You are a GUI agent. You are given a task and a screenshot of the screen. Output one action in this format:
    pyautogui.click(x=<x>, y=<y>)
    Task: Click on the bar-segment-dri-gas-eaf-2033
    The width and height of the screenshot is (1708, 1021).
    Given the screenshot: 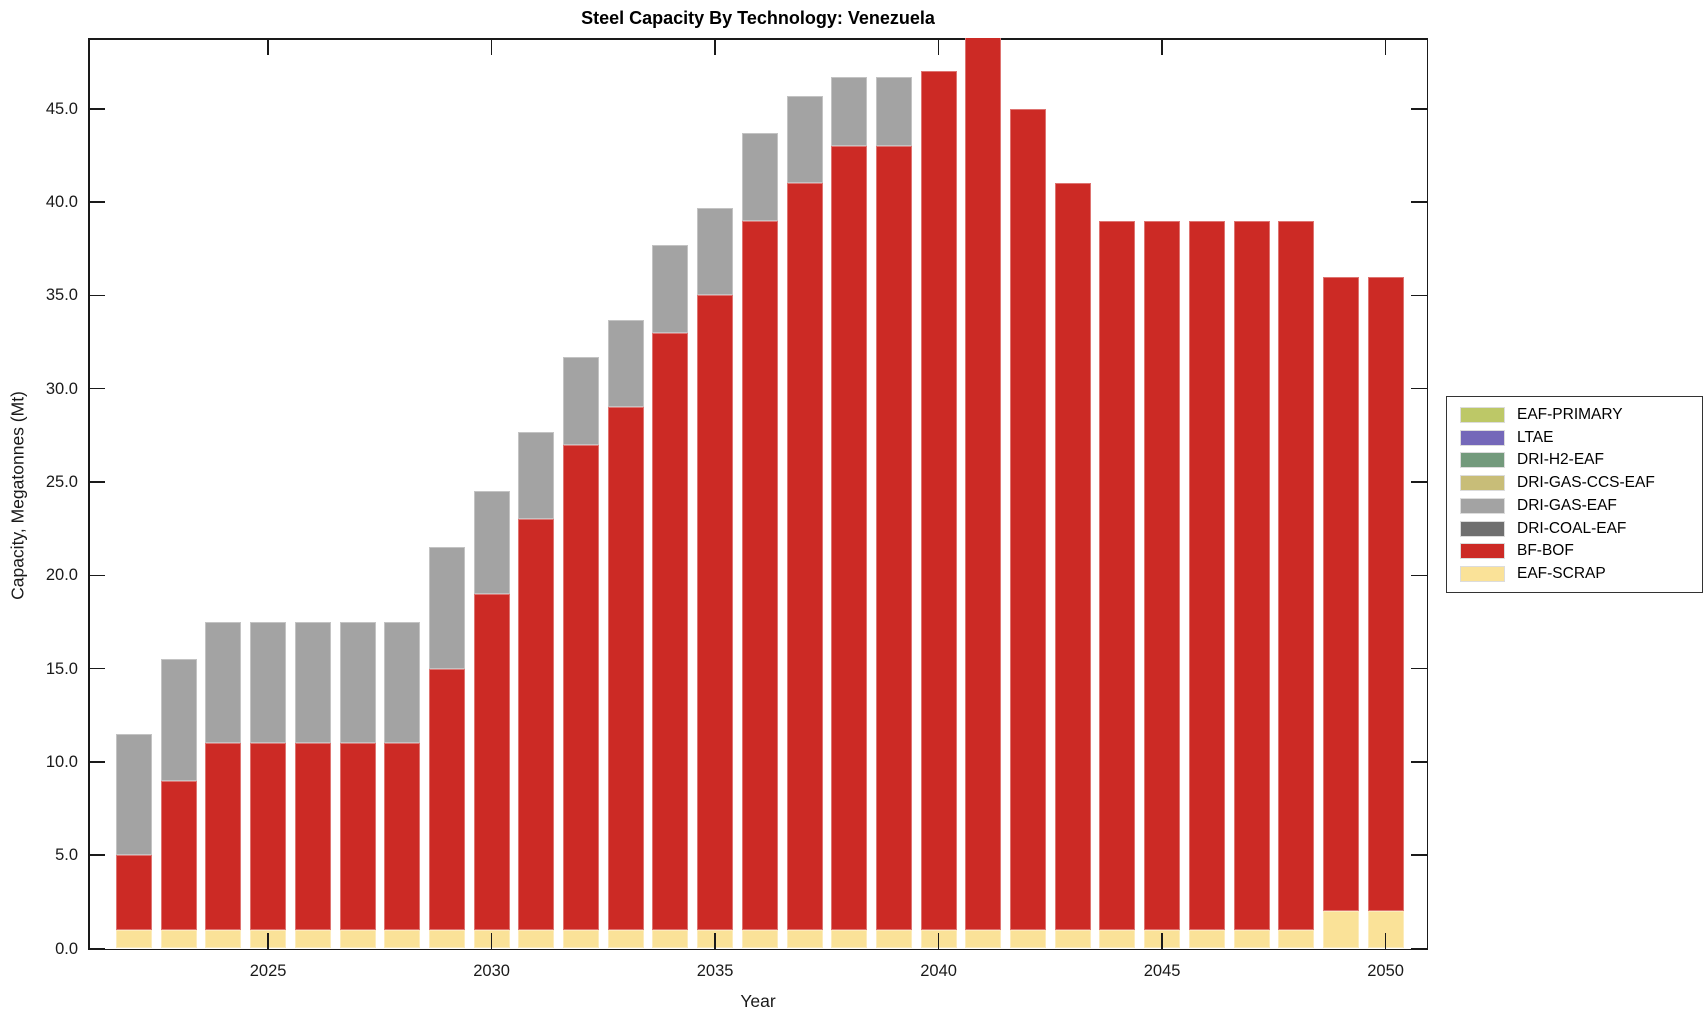 What is the action you would take?
    pyautogui.click(x=625, y=363)
    